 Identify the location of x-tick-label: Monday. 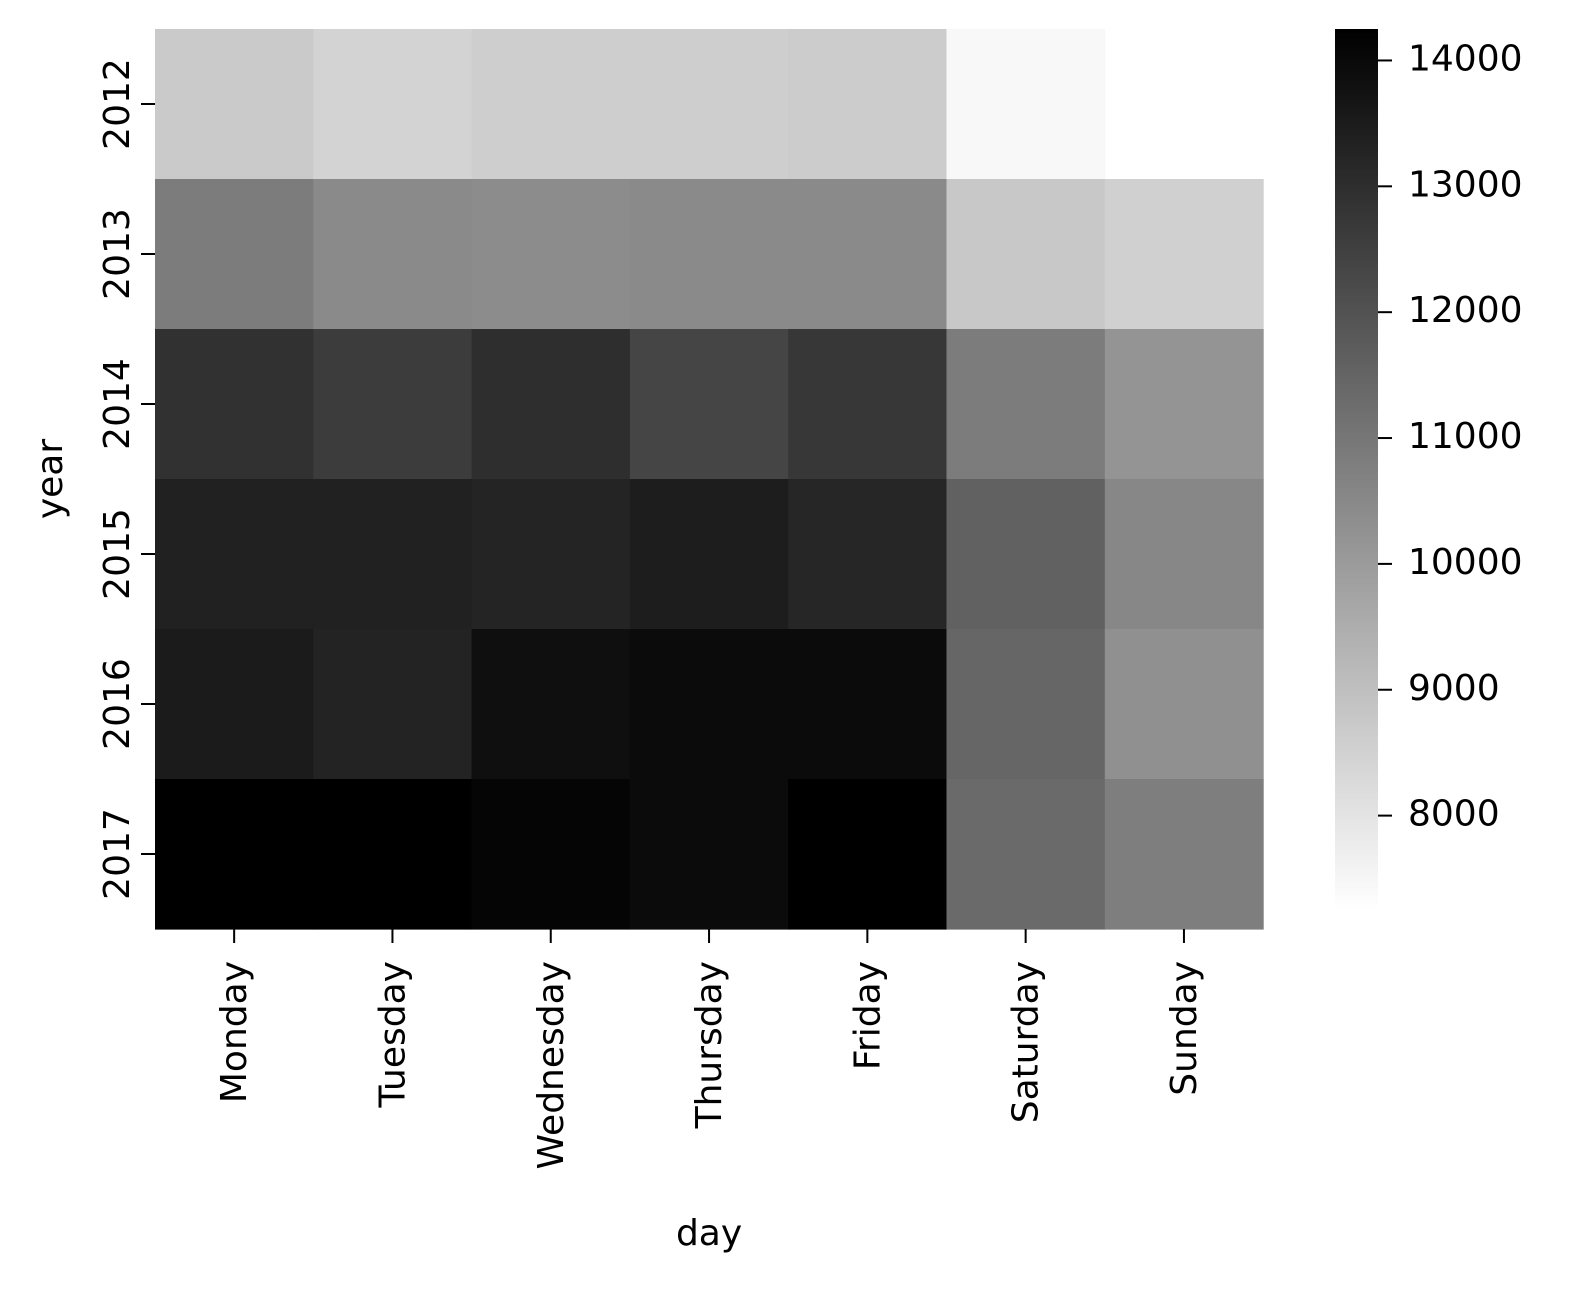
(234, 1032).